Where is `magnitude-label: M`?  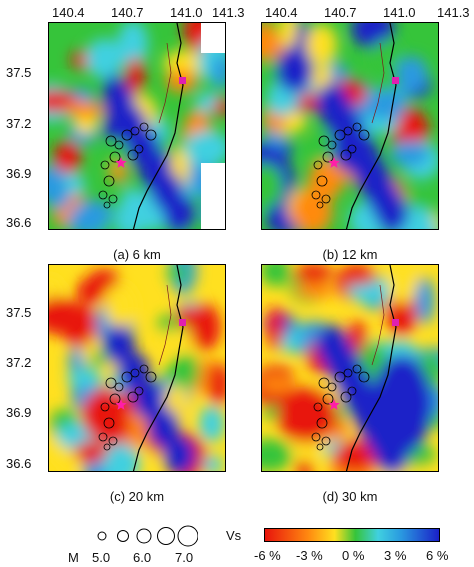 magnitude-label: M is located at coordinates (73, 557).